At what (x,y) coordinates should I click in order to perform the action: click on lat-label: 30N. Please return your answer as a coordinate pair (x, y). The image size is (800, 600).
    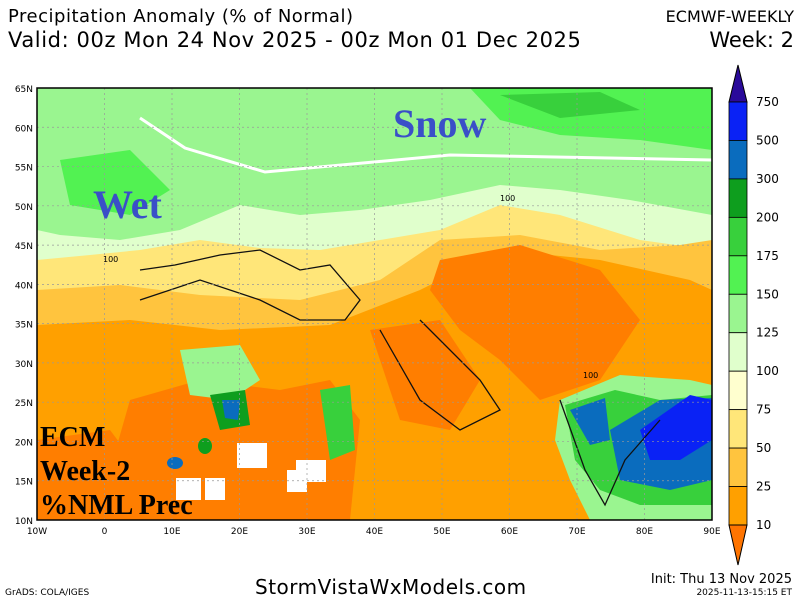
    Looking at the image, I should click on (24, 365).